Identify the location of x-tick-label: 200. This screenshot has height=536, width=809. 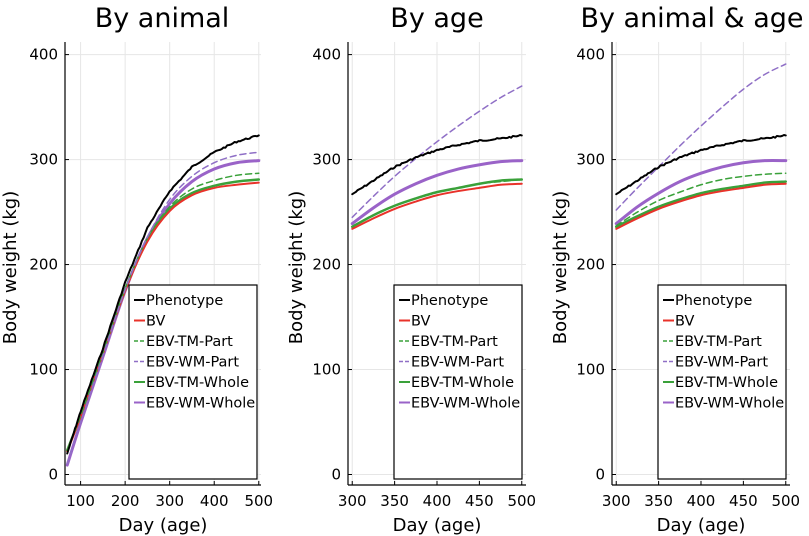
(125, 501).